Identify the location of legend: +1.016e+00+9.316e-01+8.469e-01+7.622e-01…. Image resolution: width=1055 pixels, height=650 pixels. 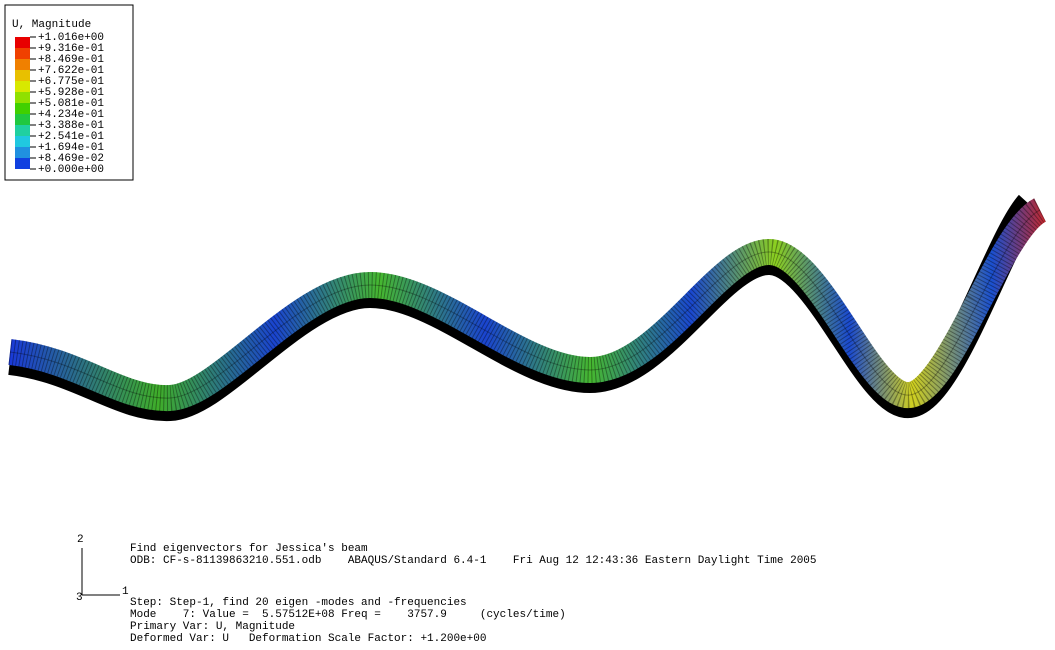
(59, 104).